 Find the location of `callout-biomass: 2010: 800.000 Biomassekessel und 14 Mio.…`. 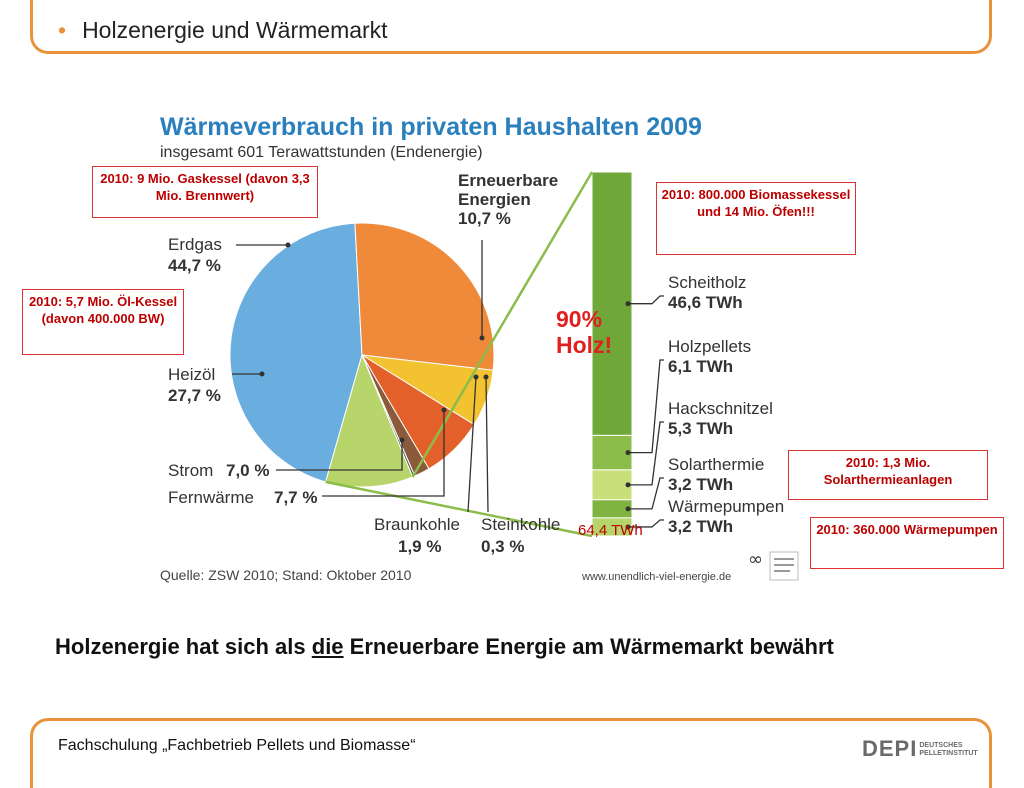

callout-biomass: 2010: 800.000 Biomassekessel und 14 Mio.… is located at coordinates (756, 218).